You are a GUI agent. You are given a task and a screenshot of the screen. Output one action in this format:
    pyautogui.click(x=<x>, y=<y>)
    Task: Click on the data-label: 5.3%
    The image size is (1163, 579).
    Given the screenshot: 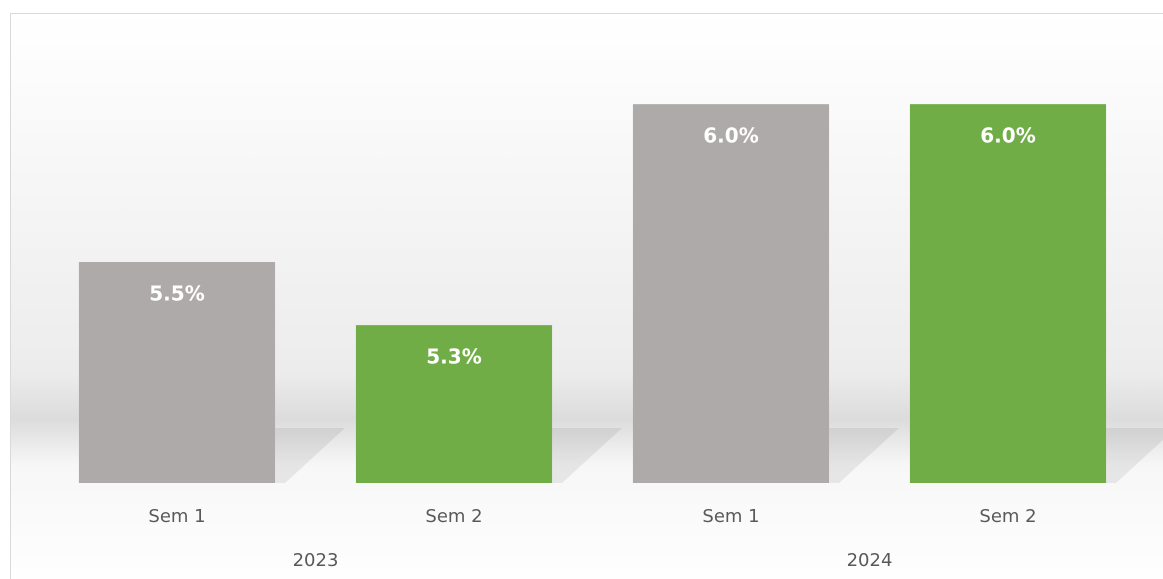 What is the action you would take?
    pyautogui.click(x=453, y=357)
    